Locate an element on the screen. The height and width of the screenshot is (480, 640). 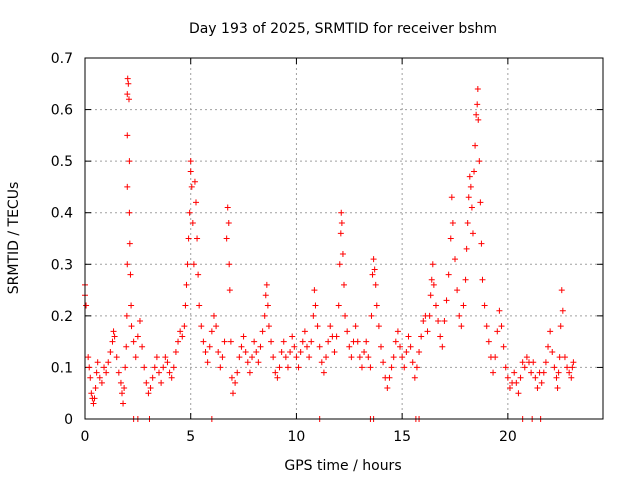
y-tick-label: 0.2 is located at coordinates (62, 317).